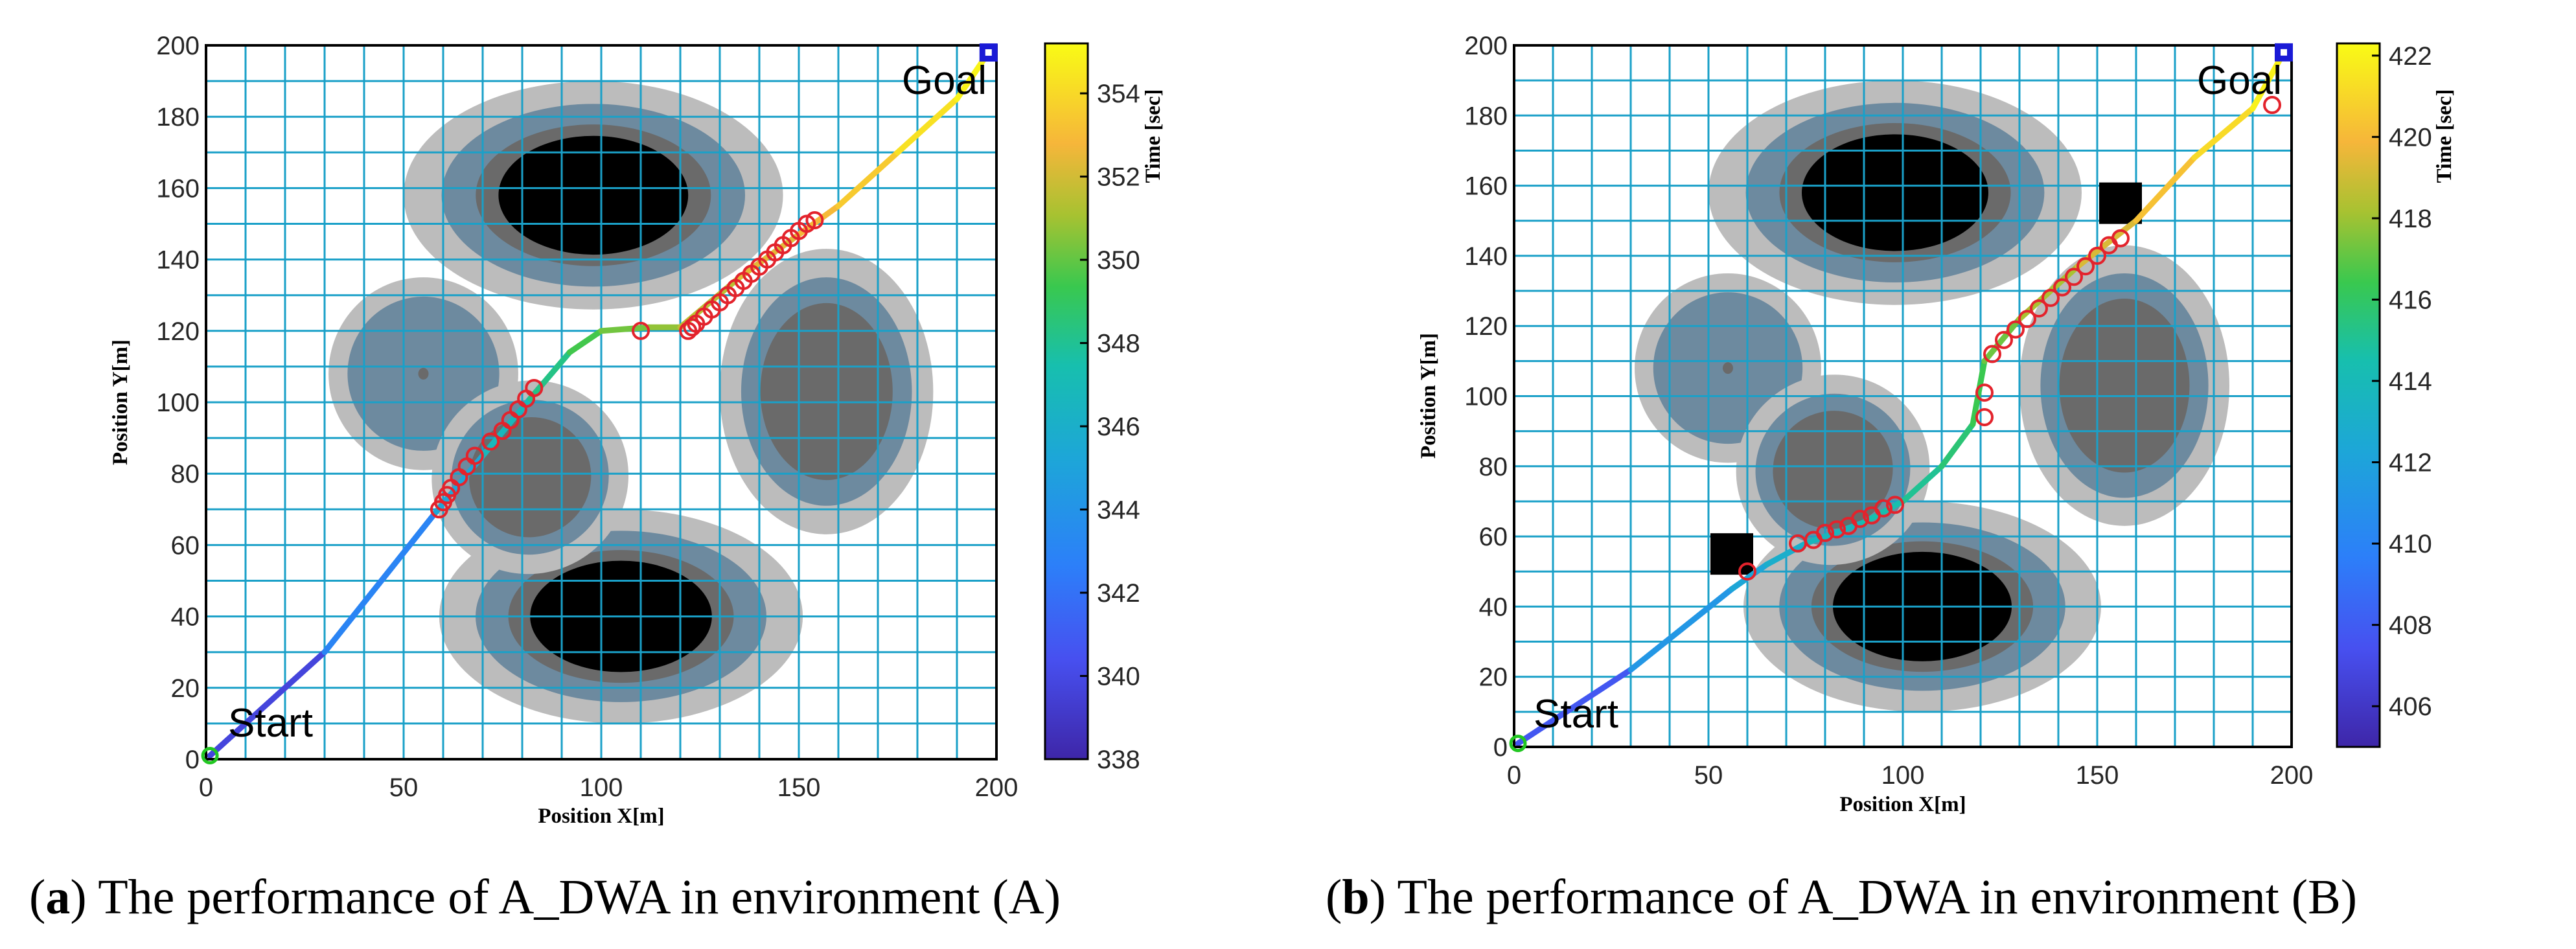  Describe the element at coordinates (1118, 344) in the screenshot. I see `colorbar-tick-label: 348` at that location.